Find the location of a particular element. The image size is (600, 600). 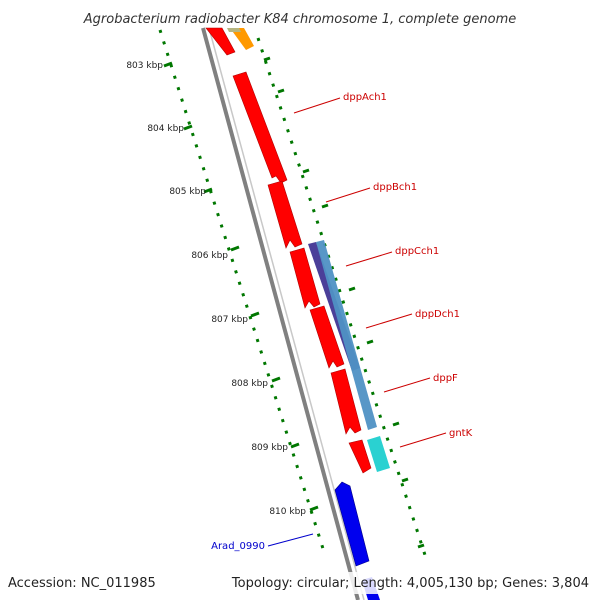

orange-feature is located at coordinates (242, 39).